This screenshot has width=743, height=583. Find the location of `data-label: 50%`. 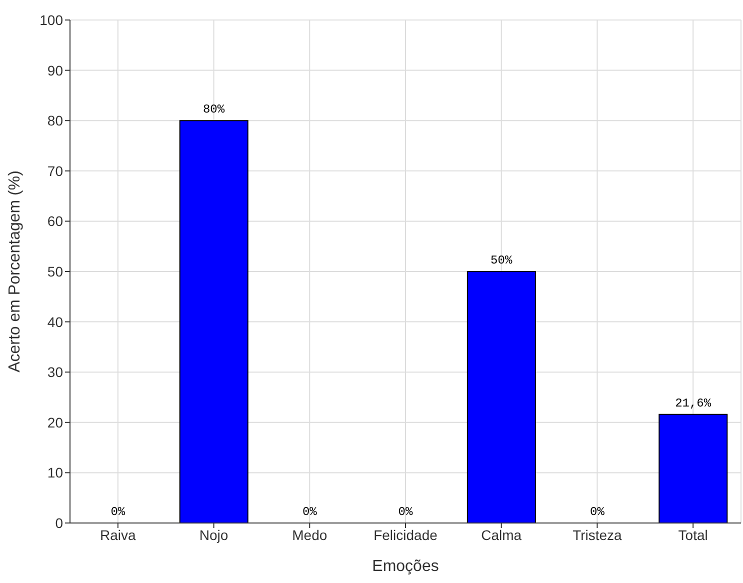

data-label: 50% is located at coordinates (501, 261).